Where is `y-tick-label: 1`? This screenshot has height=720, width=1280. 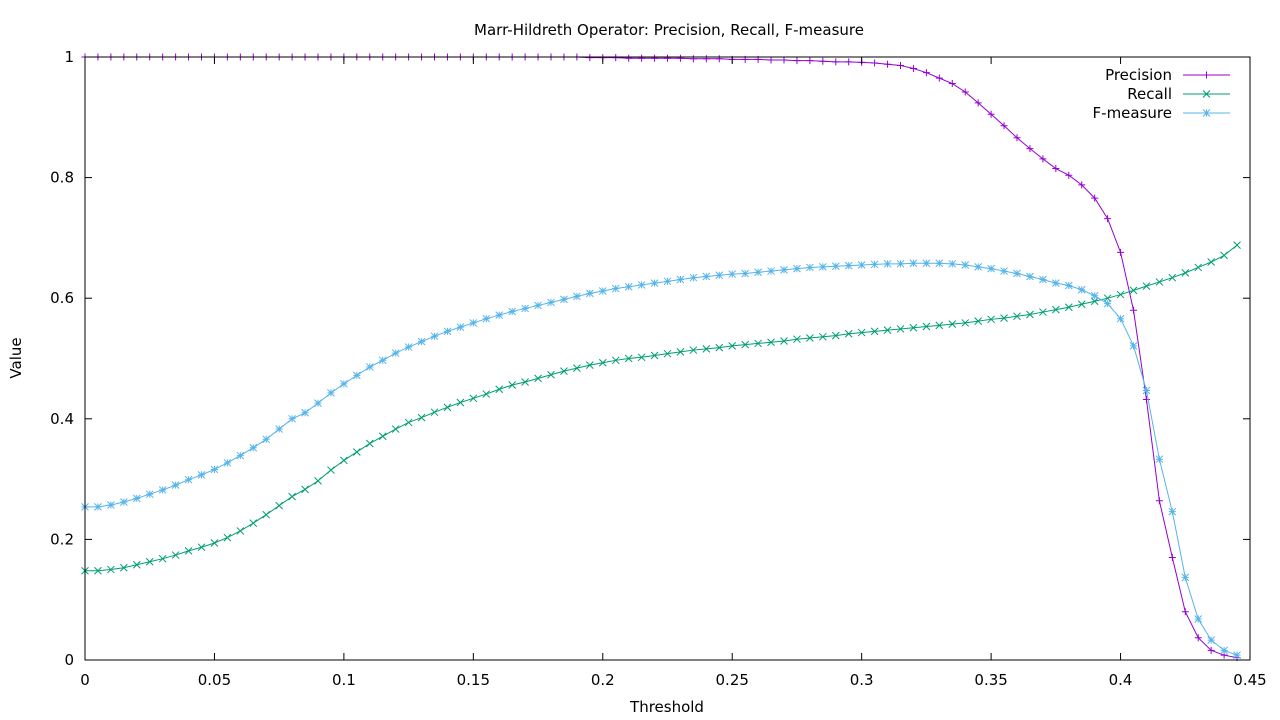 y-tick-label: 1 is located at coordinates (69, 57).